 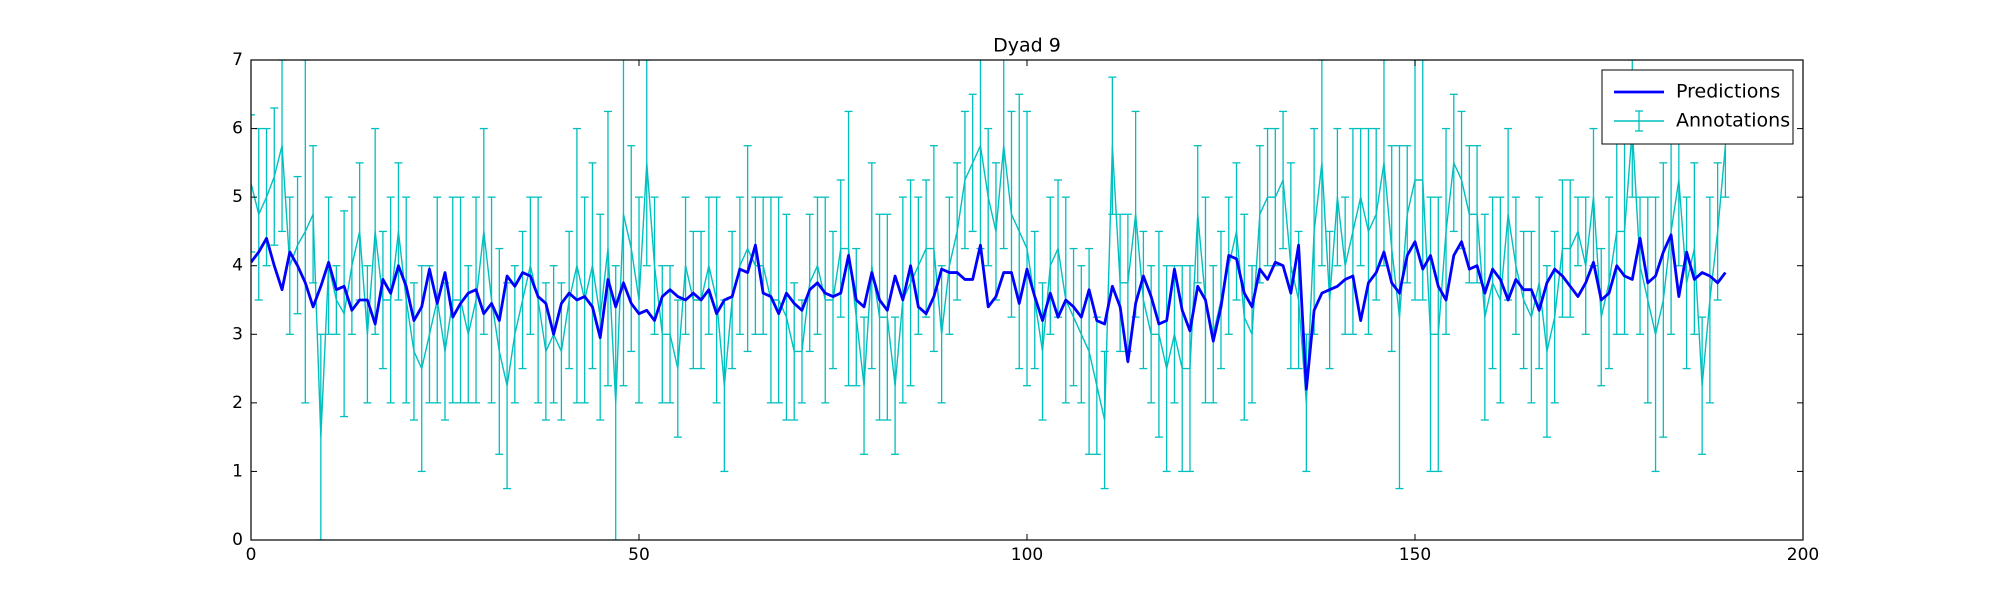 What do you see at coordinates (237, 60) in the screenshot?
I see `y-tick-label: 7` at bounding box center [237, 60].